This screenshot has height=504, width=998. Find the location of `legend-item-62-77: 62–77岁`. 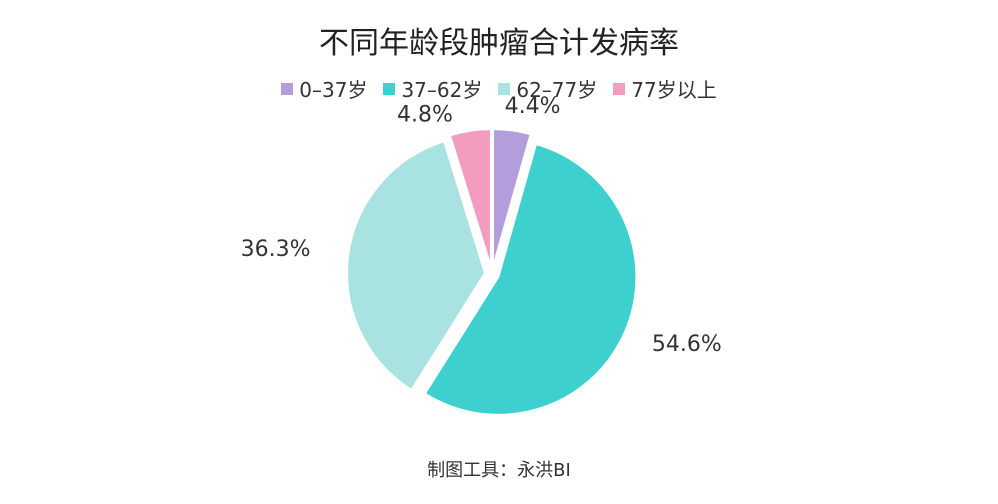

legend-item-62-77: 62–77岁 is located at coordinates (547, 88).